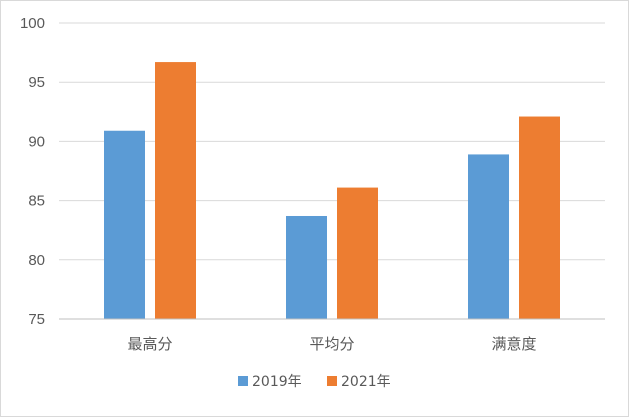 The width and height of the screenshot is (629, 417). I want to click on x-category-label: 平均分, so click(331, 344).